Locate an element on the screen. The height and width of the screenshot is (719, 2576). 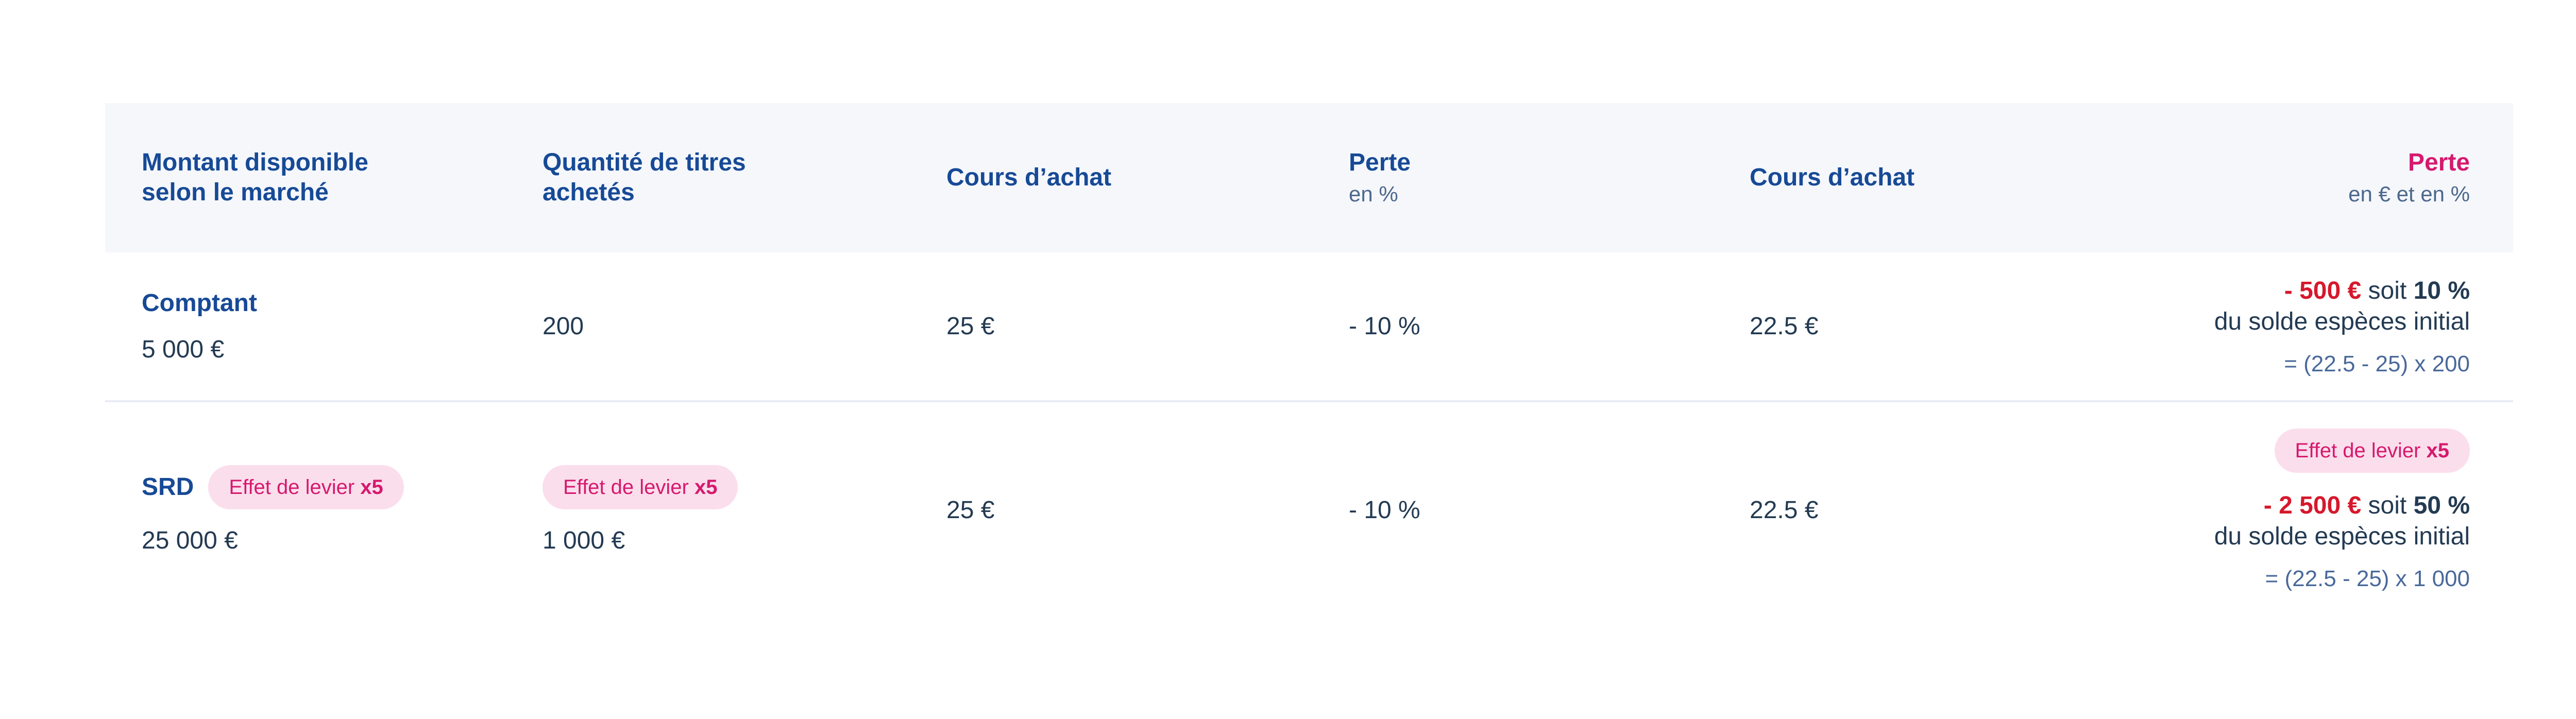
loss-badge-row: Effet de levier x5 is located at coordinates (2372, 451).